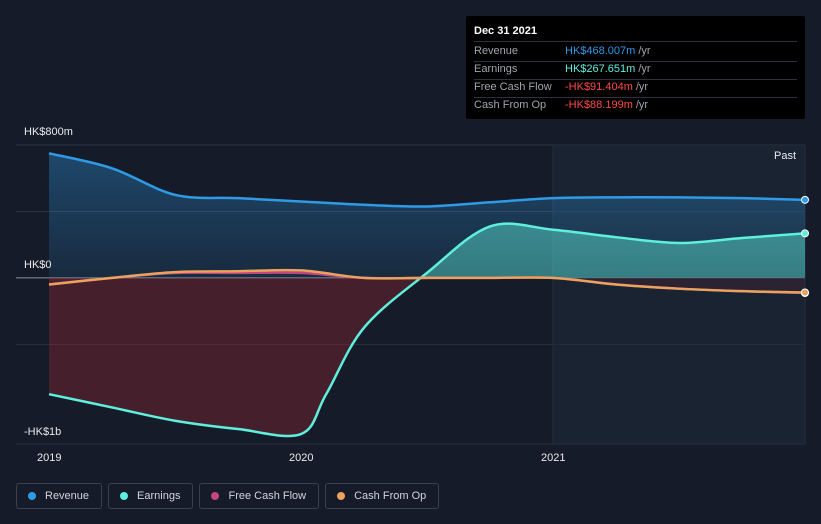 The height and width of the screenshot is (524, 821). I want to click on x-tick-label-2021: 2021, so click(553, 458).